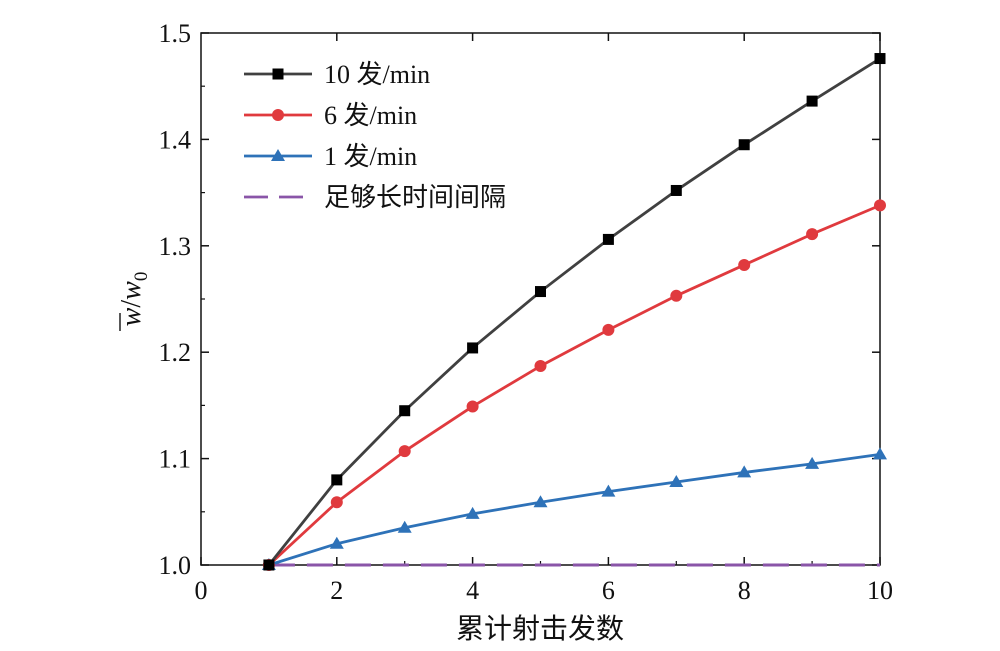 Image resolution: width=1000 pixels, height=651 pixels. I want to click on x-tick-label: 4, so click(472, 590).